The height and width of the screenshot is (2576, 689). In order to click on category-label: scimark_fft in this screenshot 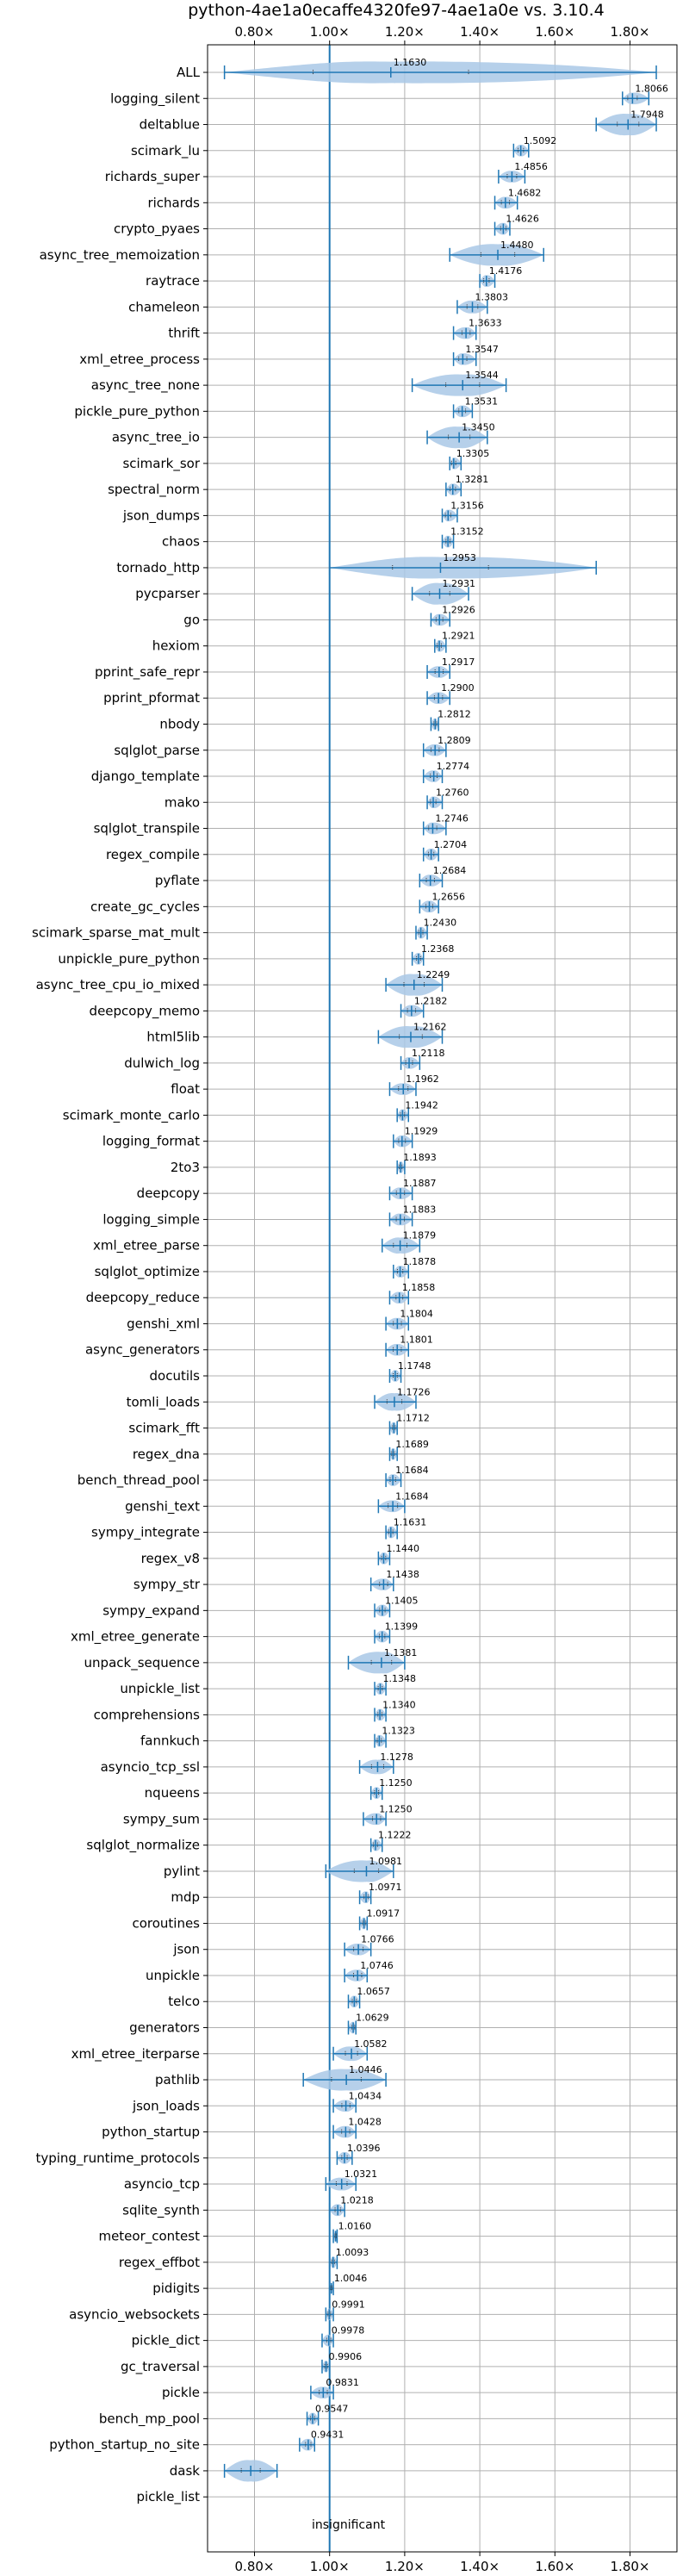, I will do `click(164, 1429)`.